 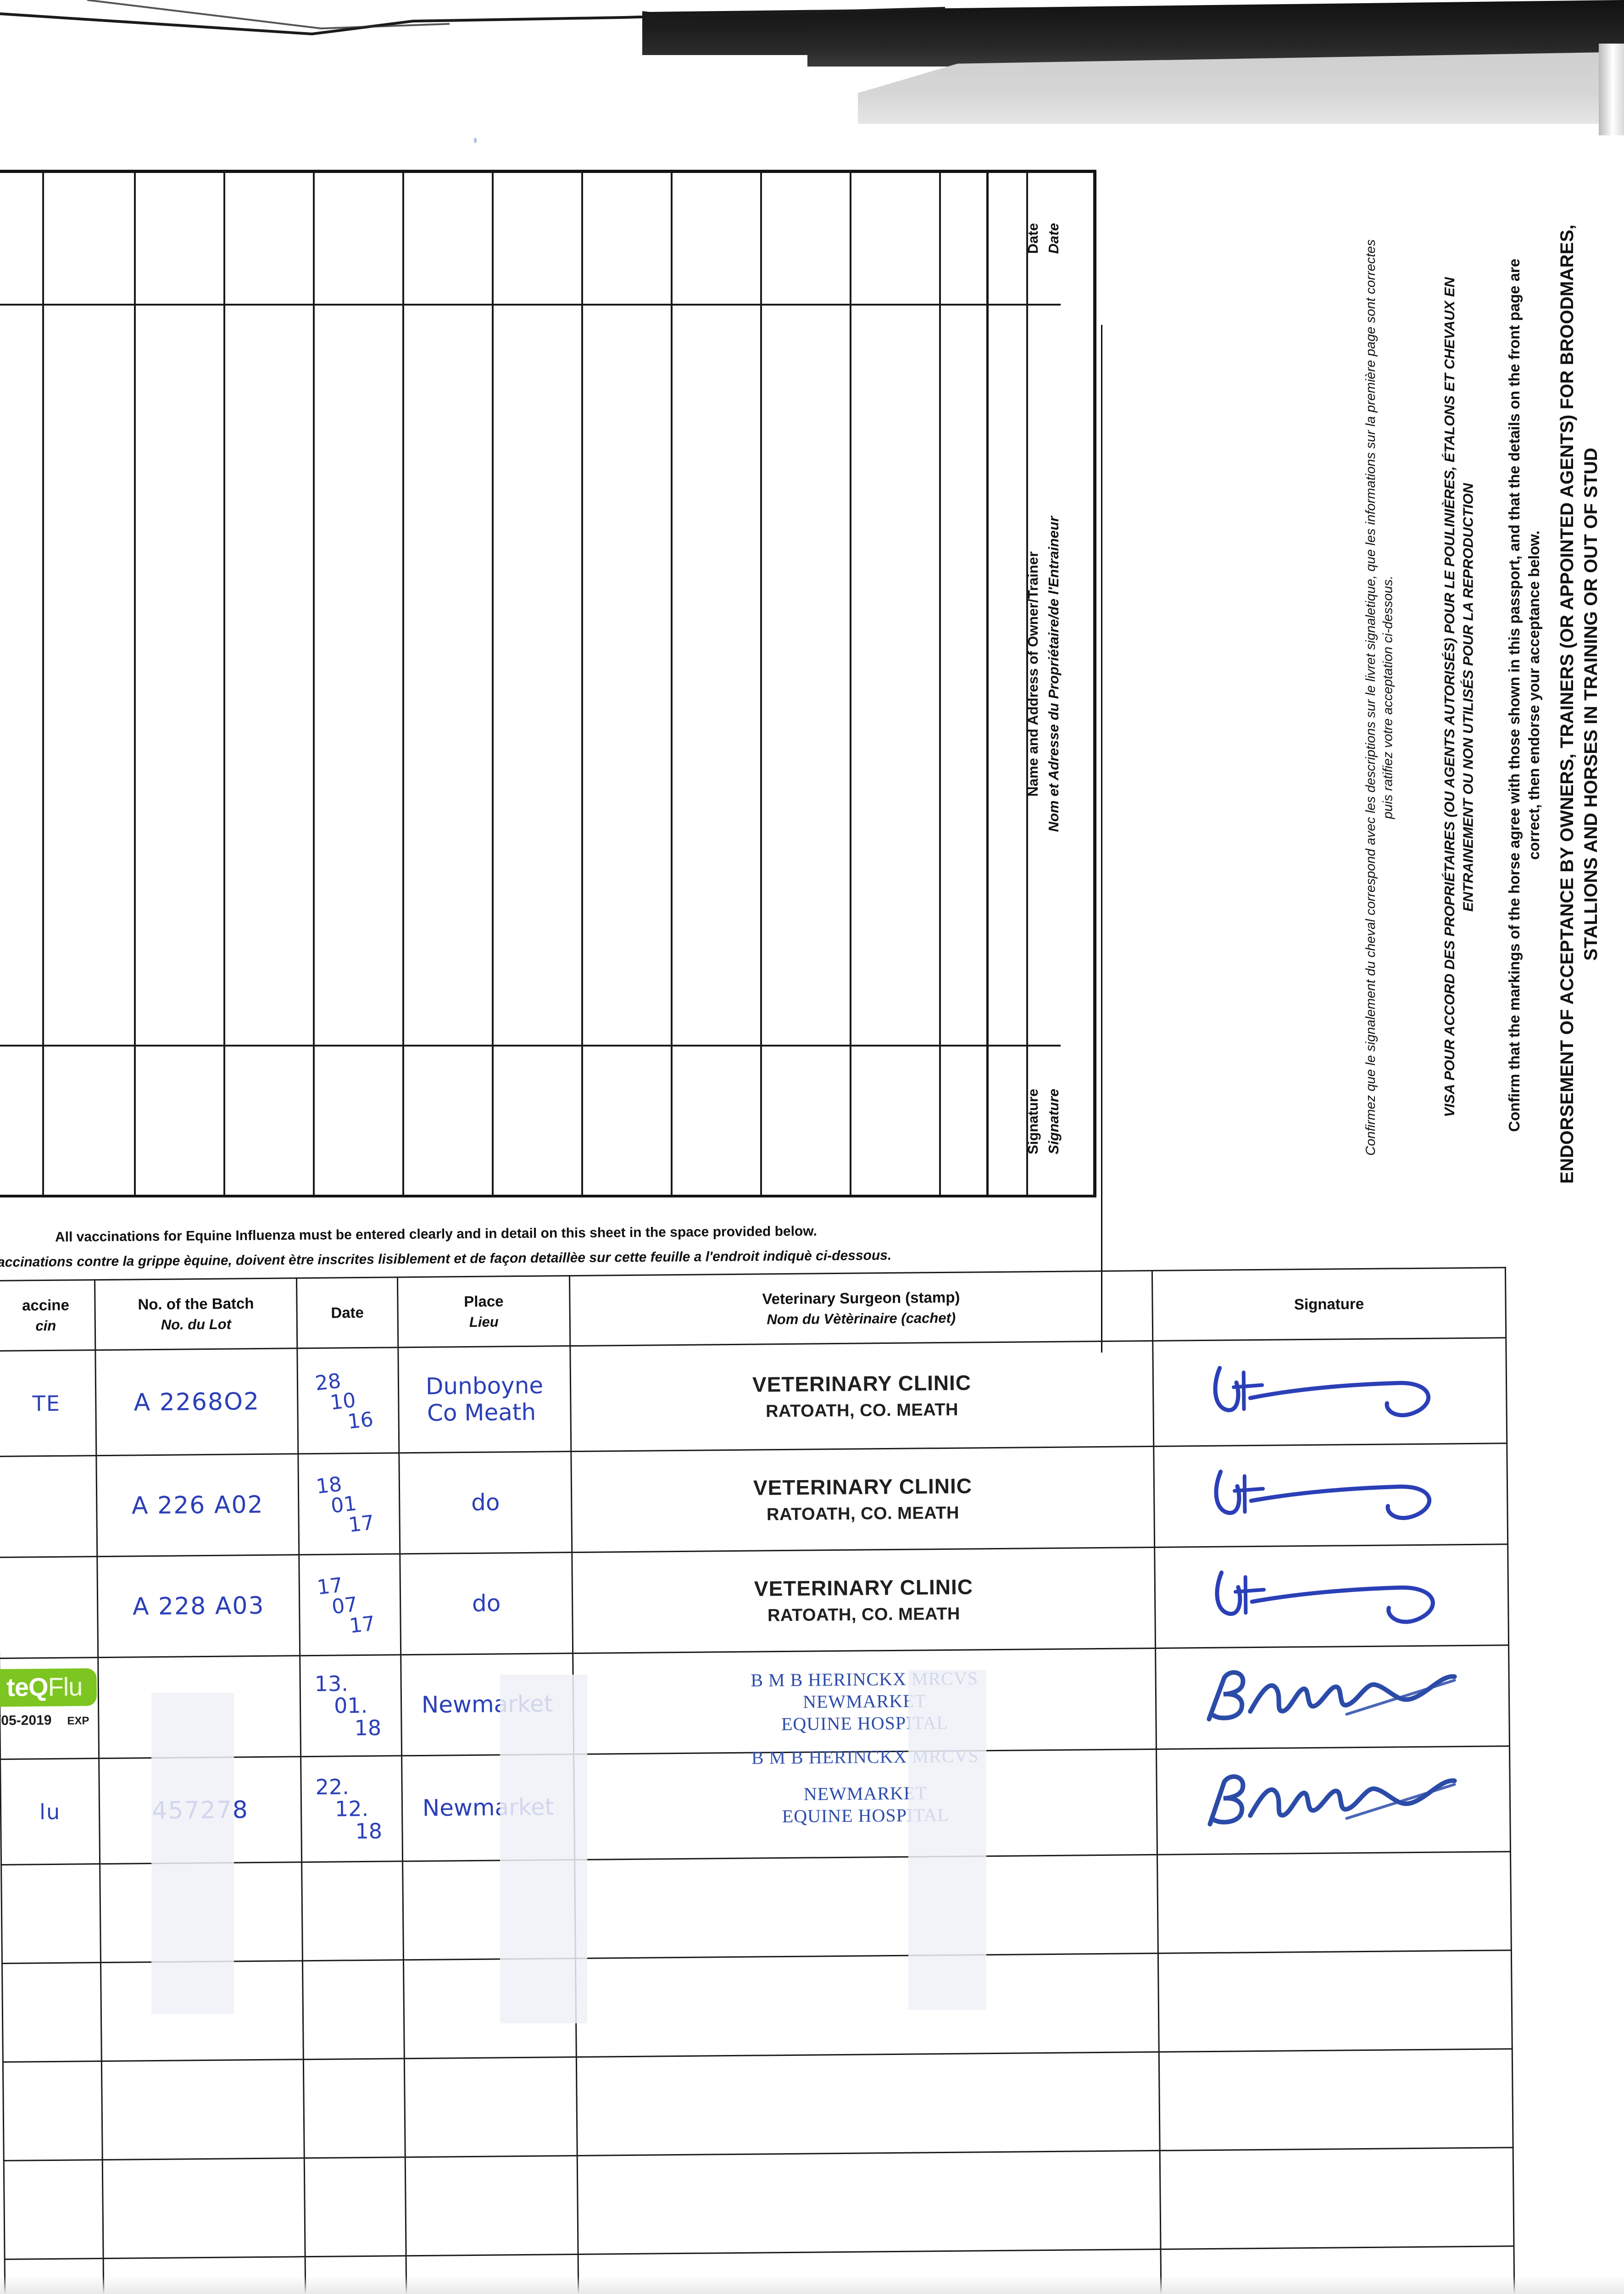 What do you see at coordinates (78, 1721) in the screenshot?
I see `sticker-expiry-label: EXP` at bounding box center [78, 1721].